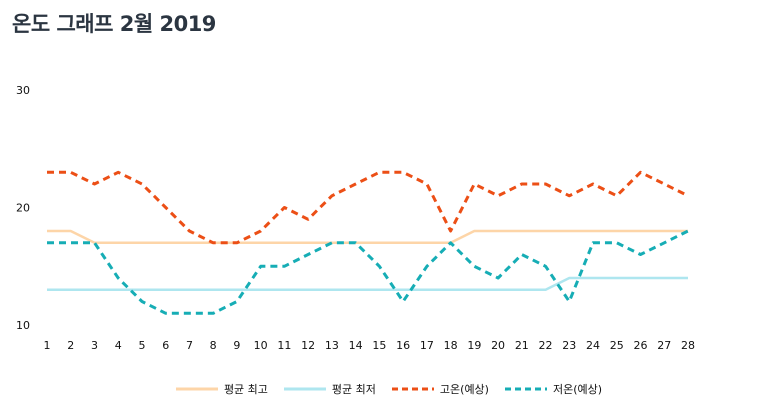  I want to click on x-tick-label: 11, so click(284, 345).